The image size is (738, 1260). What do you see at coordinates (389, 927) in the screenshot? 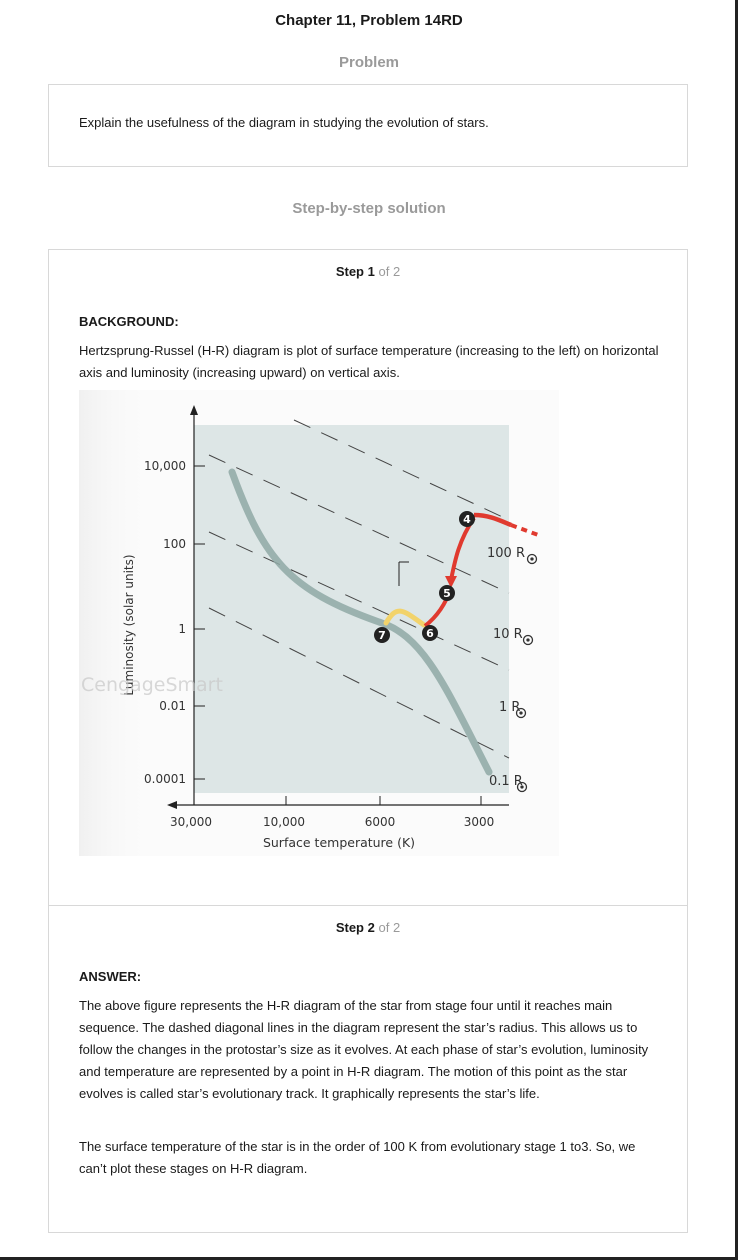
I see `step-2-of: of 2` at bounding box center [389, 927].